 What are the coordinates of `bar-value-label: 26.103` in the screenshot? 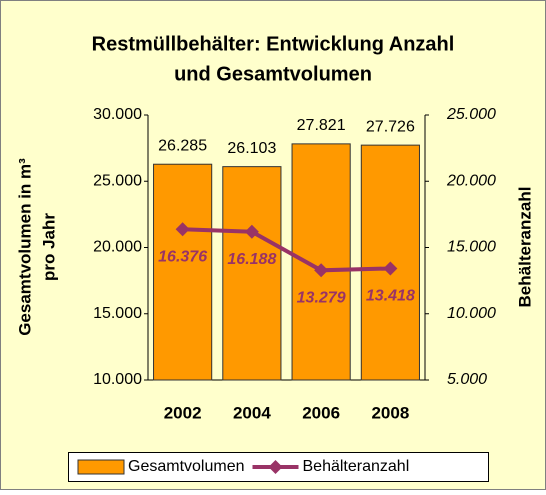 It's located at (251, 148).